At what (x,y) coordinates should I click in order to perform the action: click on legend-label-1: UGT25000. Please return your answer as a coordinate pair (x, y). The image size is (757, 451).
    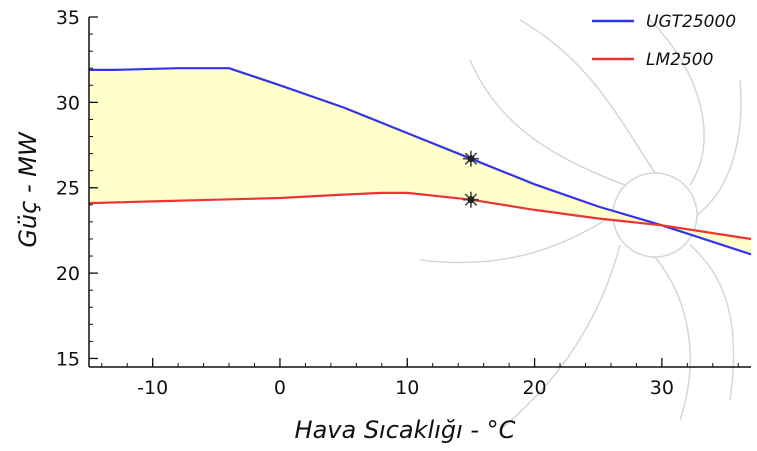
    Looking at the image, I should click on (691, 22).